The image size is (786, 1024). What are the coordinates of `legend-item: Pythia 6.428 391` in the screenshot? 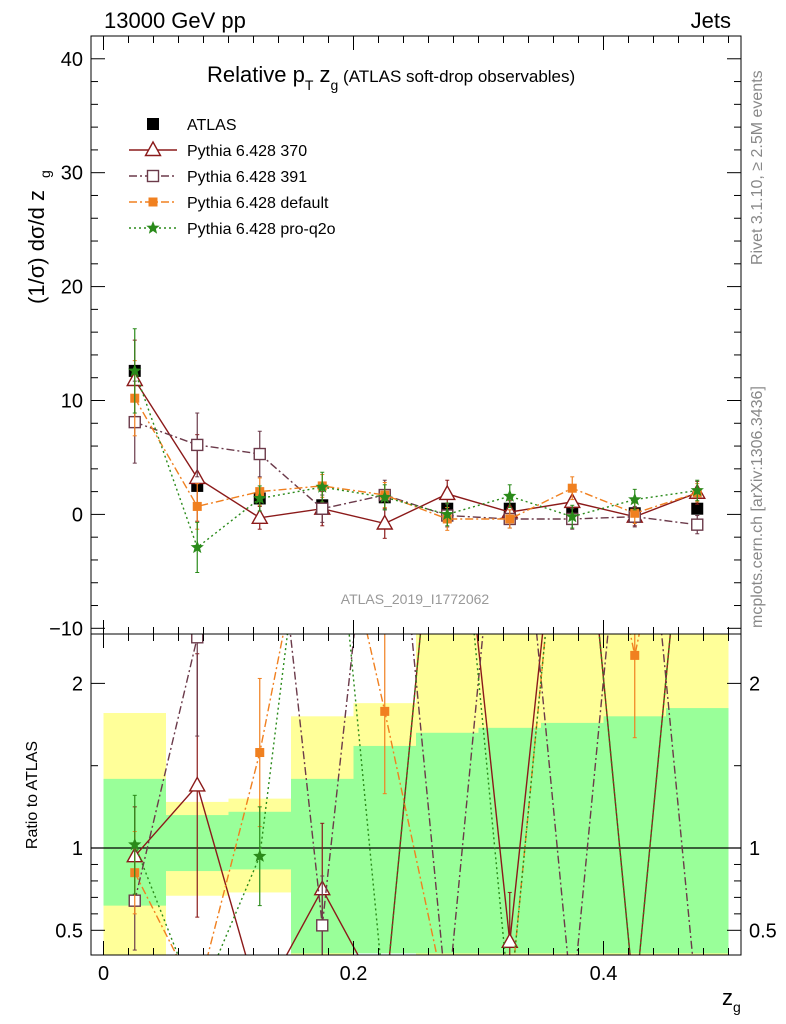 It's located at (218, 177).